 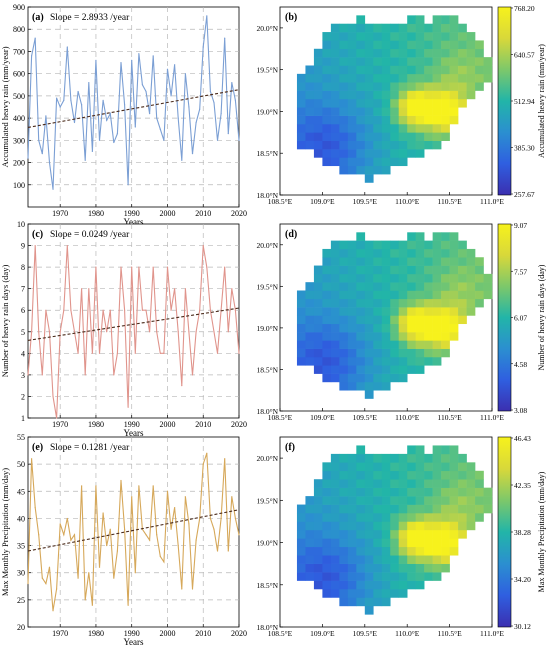 I want to click on colorbar-tick-label: 30.12, so click(x=522, y=626).